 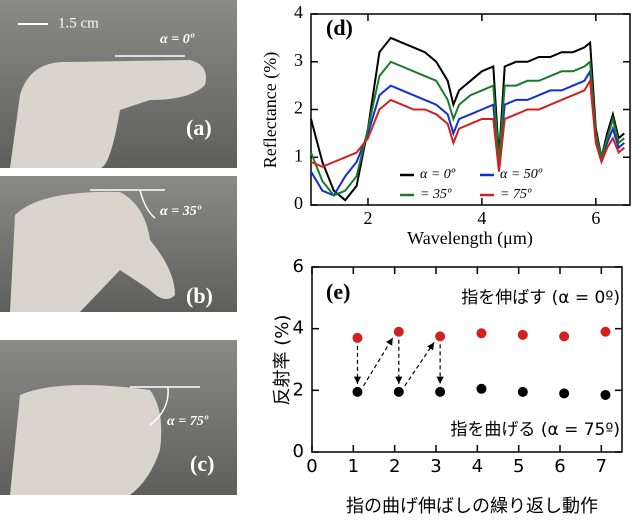 I want to click on angle-label: α = 35º, so click(x=181, y=211).